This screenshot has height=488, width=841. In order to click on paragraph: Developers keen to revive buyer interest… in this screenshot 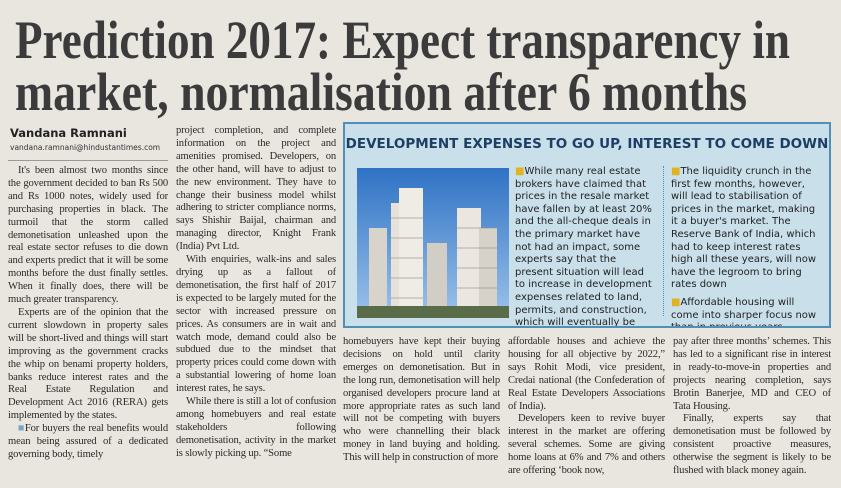, I will do `click(586, 445)`.